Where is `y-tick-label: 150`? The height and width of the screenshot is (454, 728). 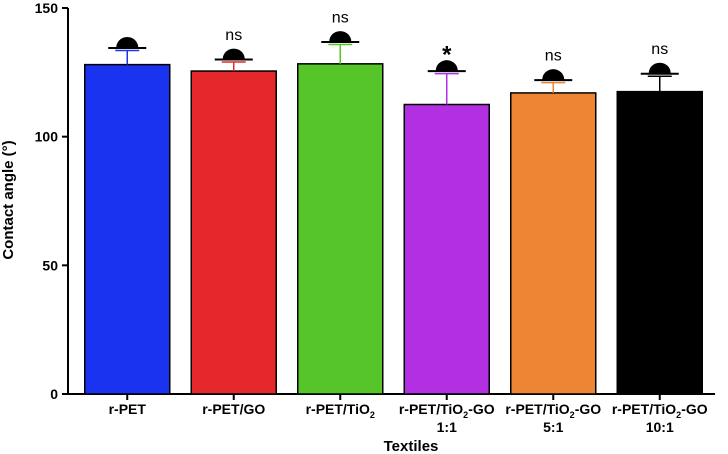 y-tick-label: 150 is located at coordinates (47, 8).